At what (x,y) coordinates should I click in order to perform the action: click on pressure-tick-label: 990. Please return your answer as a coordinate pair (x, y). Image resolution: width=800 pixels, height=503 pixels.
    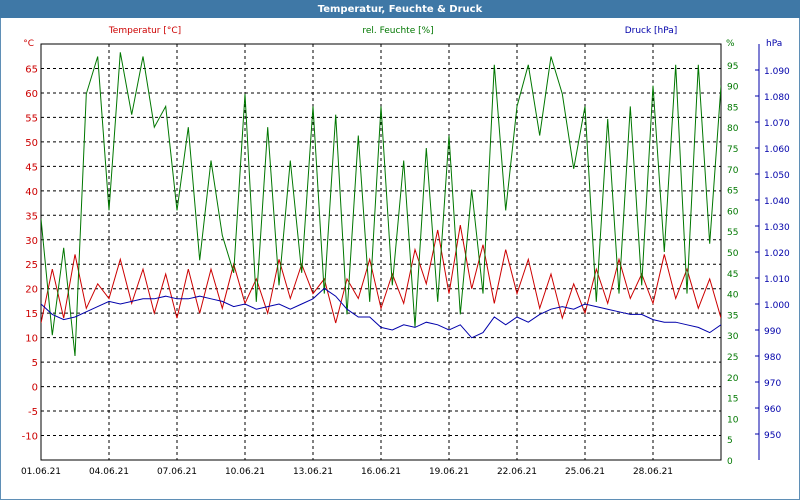
    Looking at the image, I should click on (772, 332).